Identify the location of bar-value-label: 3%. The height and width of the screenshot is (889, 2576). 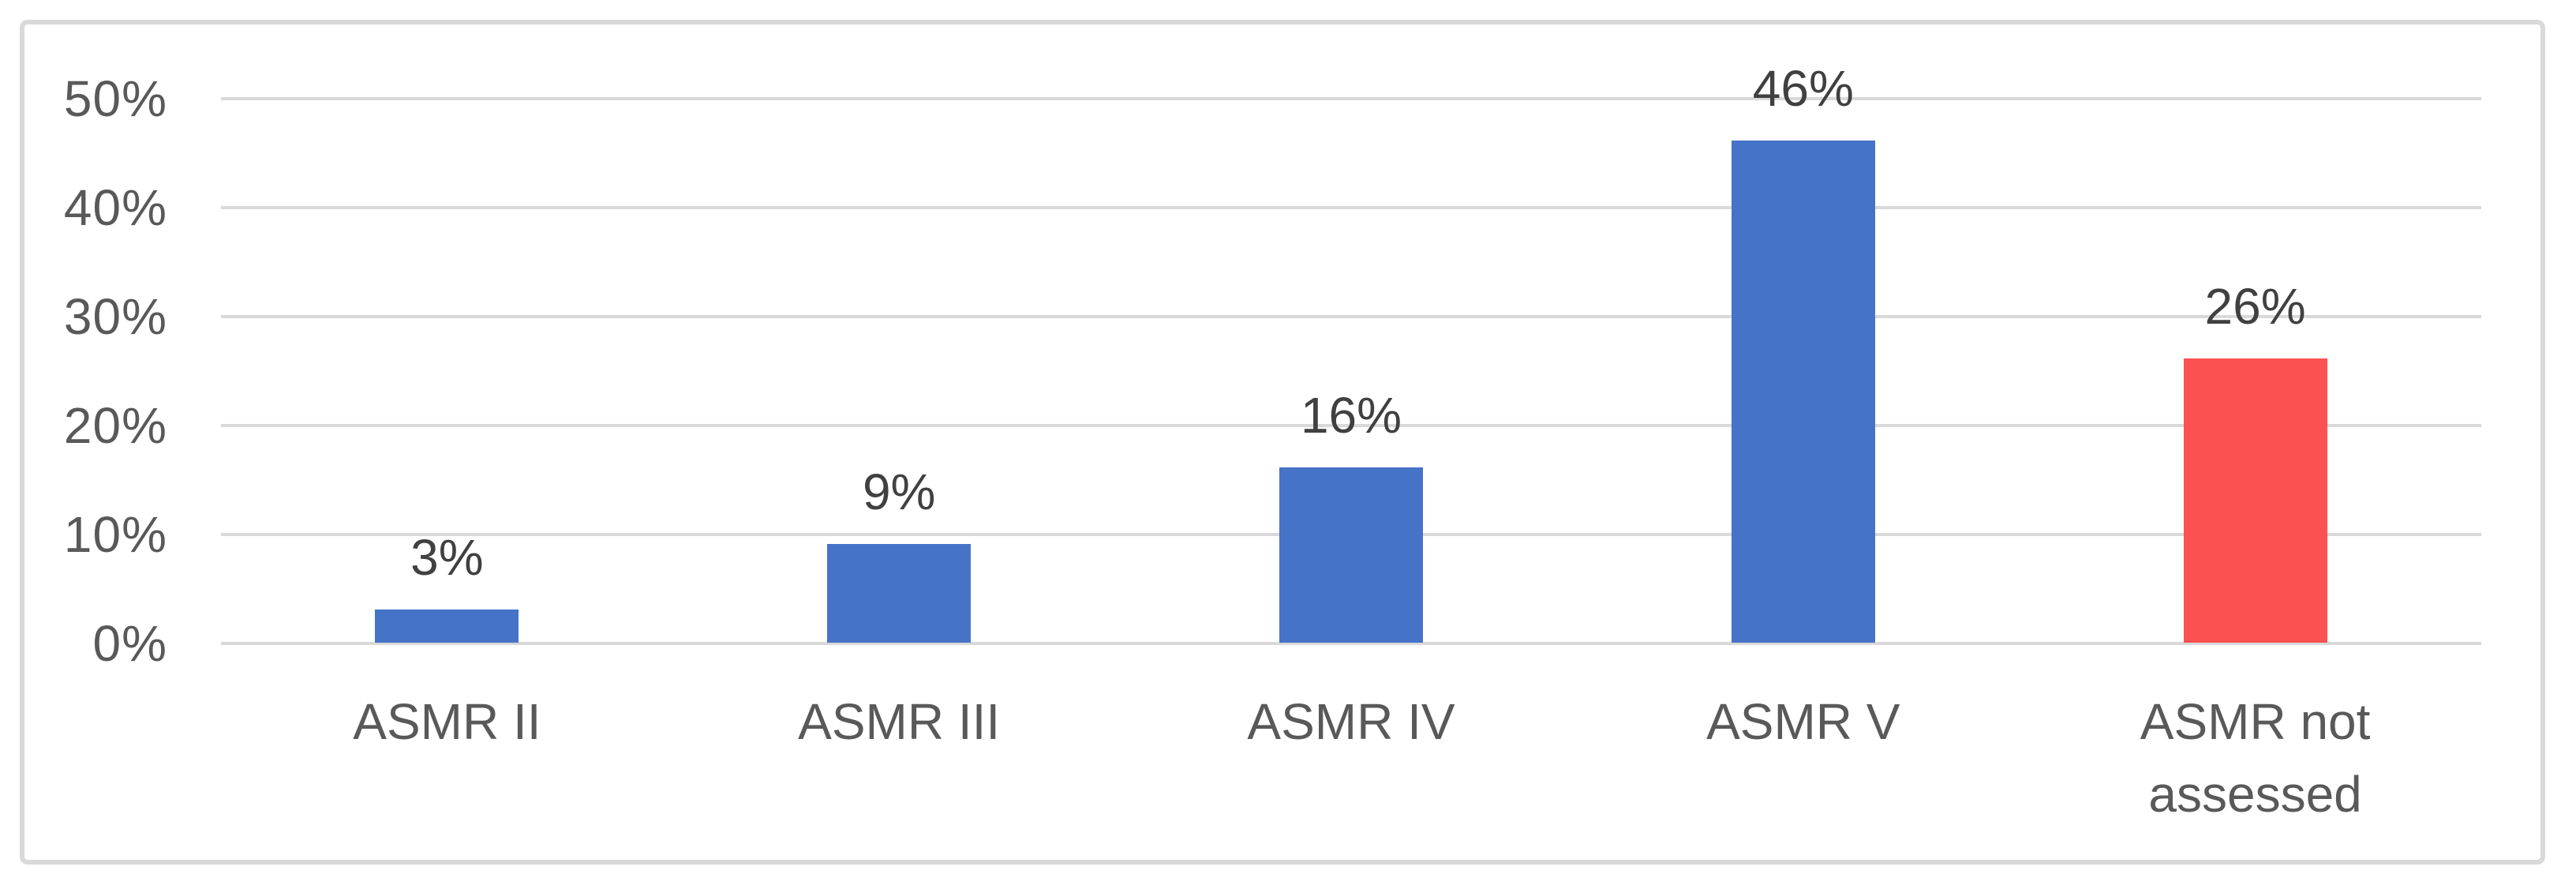
(447, 557).